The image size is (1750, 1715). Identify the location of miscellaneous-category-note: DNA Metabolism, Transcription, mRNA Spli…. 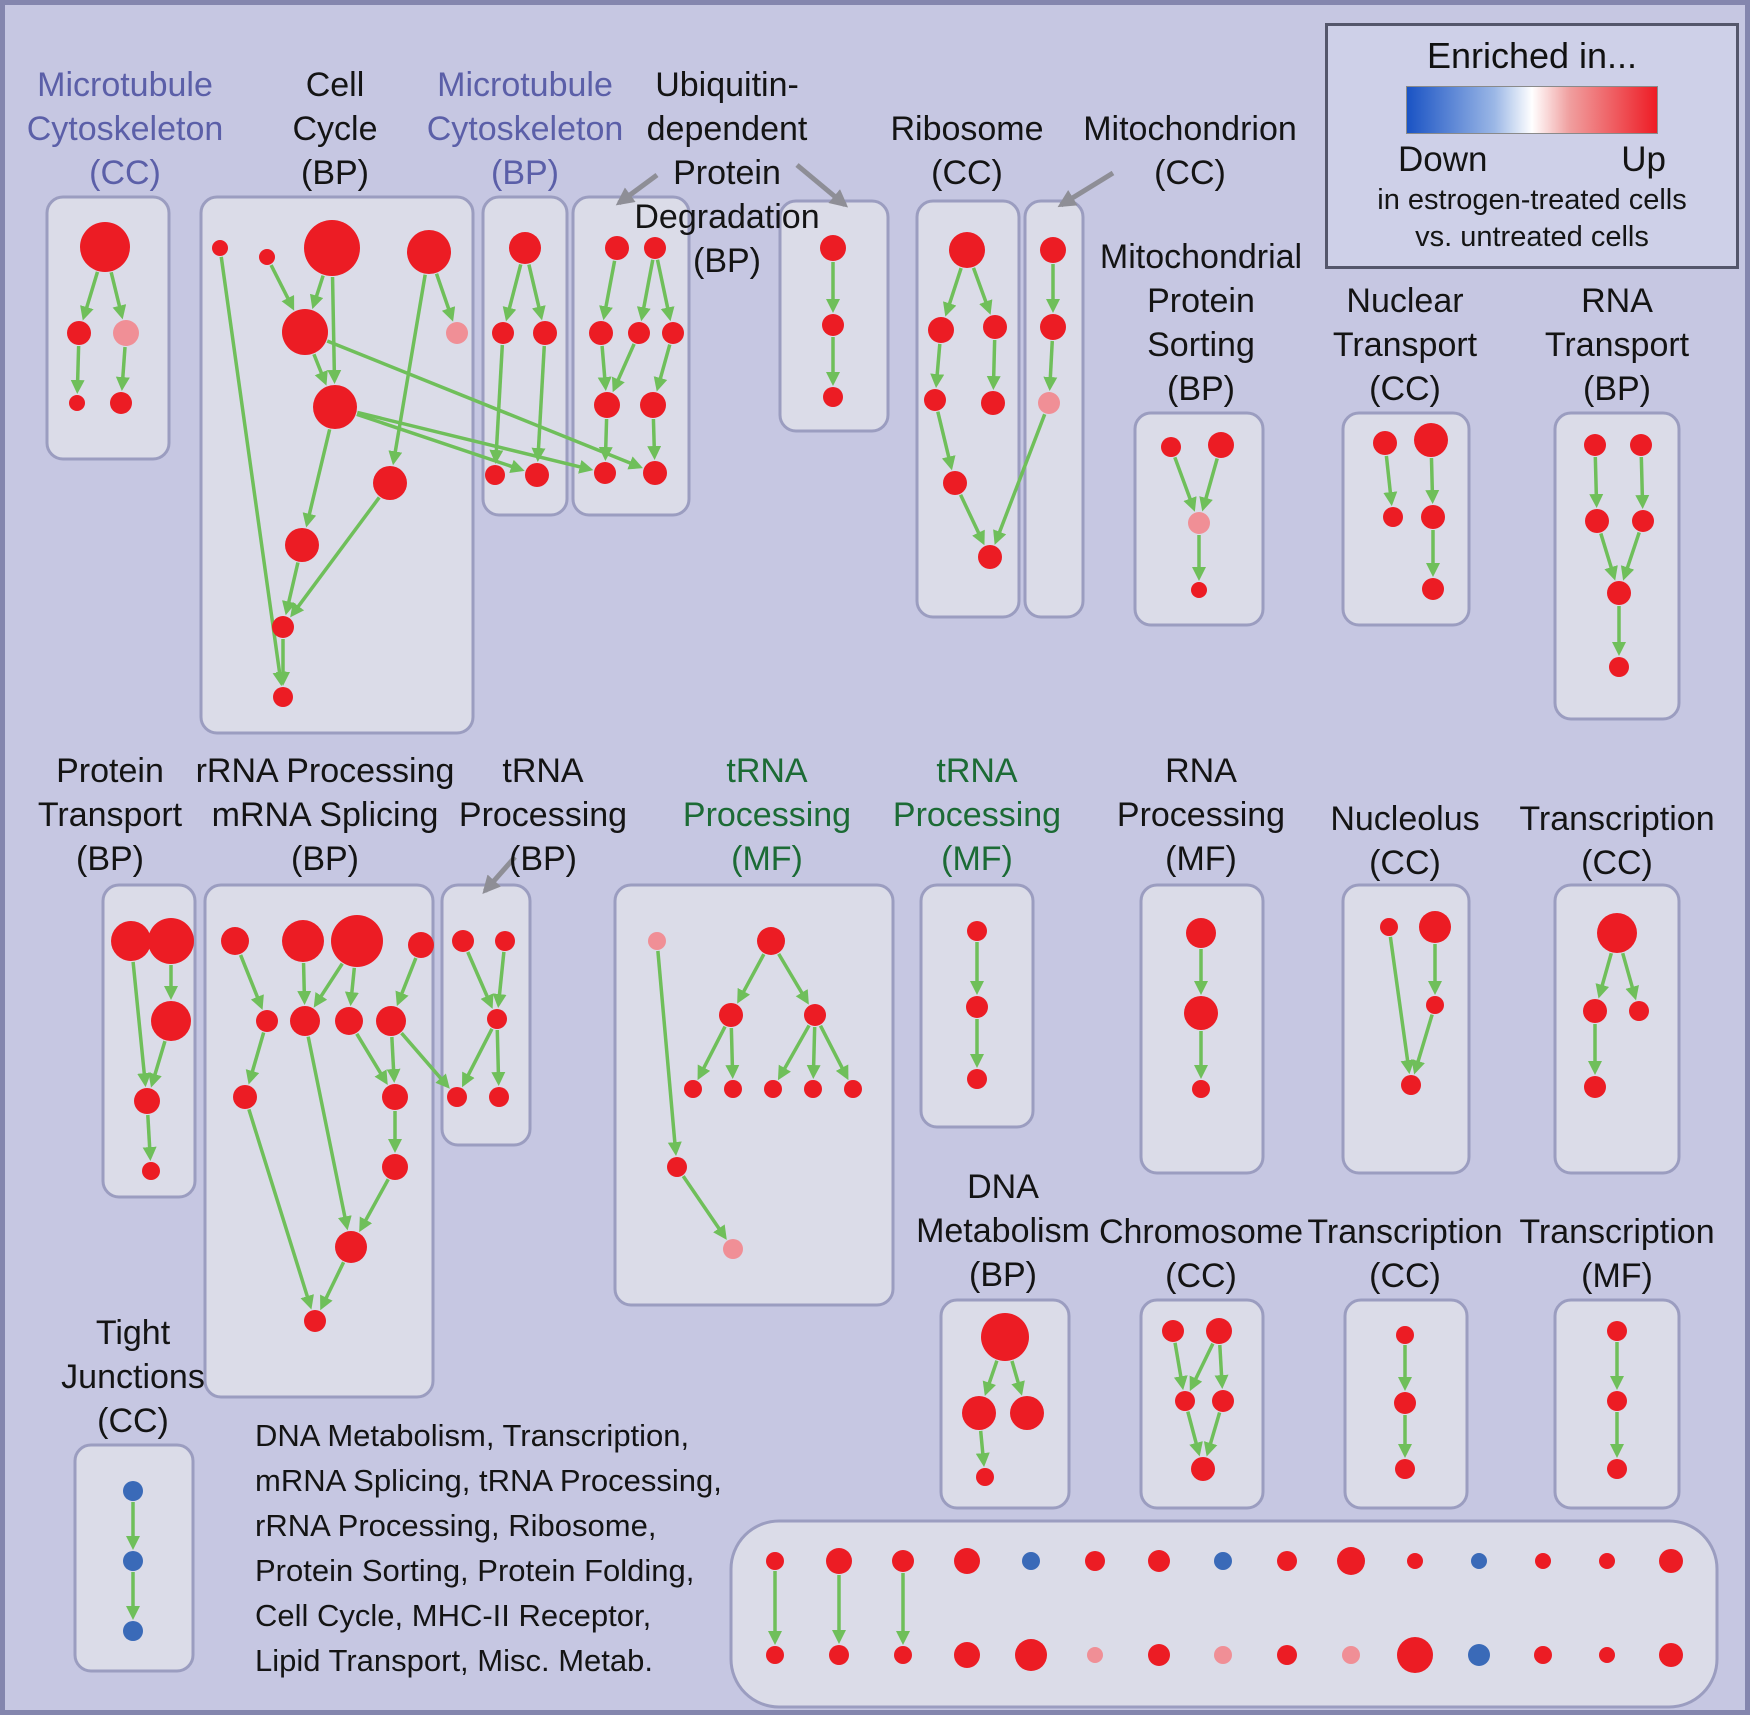
(488, 1548).